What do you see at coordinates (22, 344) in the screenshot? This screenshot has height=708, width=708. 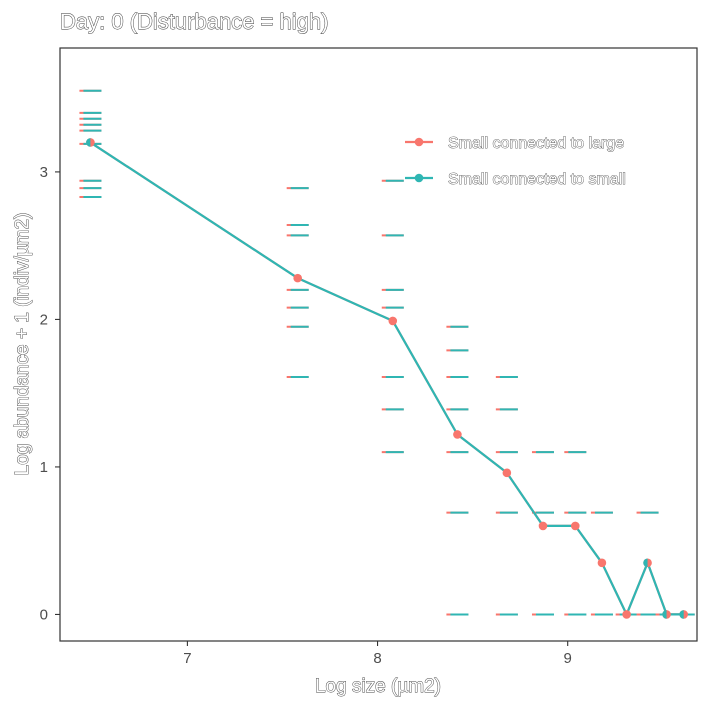 I see `y-axis-title: Log abundance + 1 (indiv/µm2)` at bounding box center [22, 344].